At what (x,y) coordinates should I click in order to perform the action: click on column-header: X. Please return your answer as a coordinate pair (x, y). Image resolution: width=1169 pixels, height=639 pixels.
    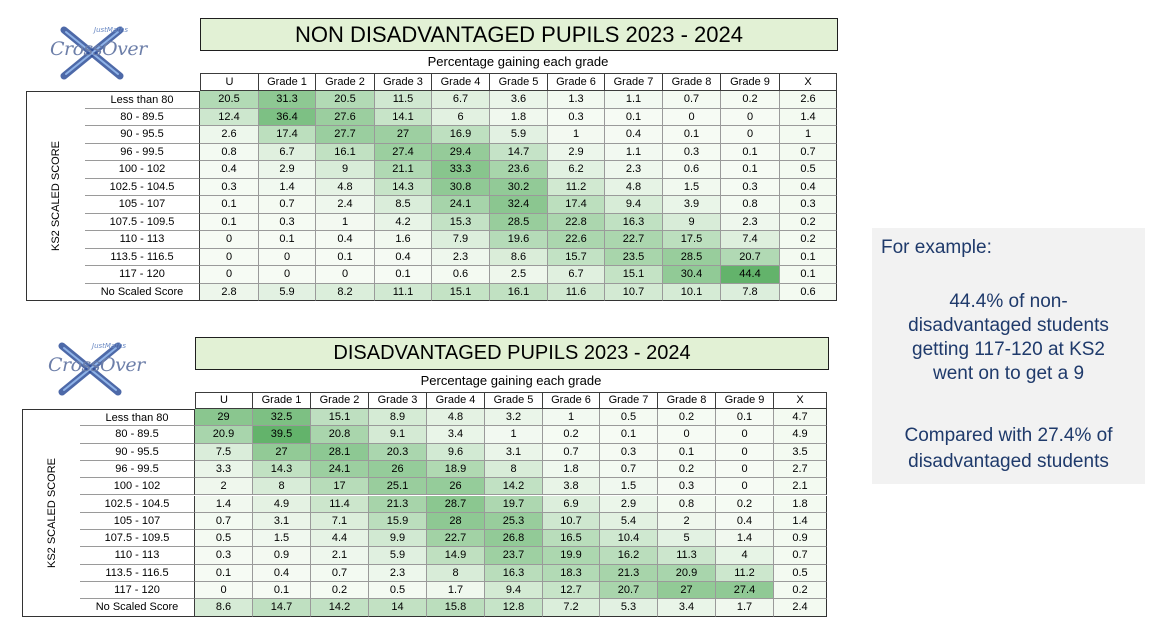
    Looking at the image, I should click on (800, 400).